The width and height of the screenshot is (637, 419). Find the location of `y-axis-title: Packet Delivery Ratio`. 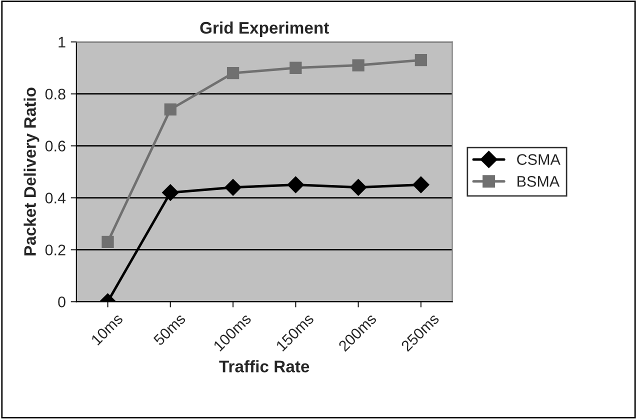

y-axis-title: Packet Delivery Ratio is located at coordinates (32, 172).